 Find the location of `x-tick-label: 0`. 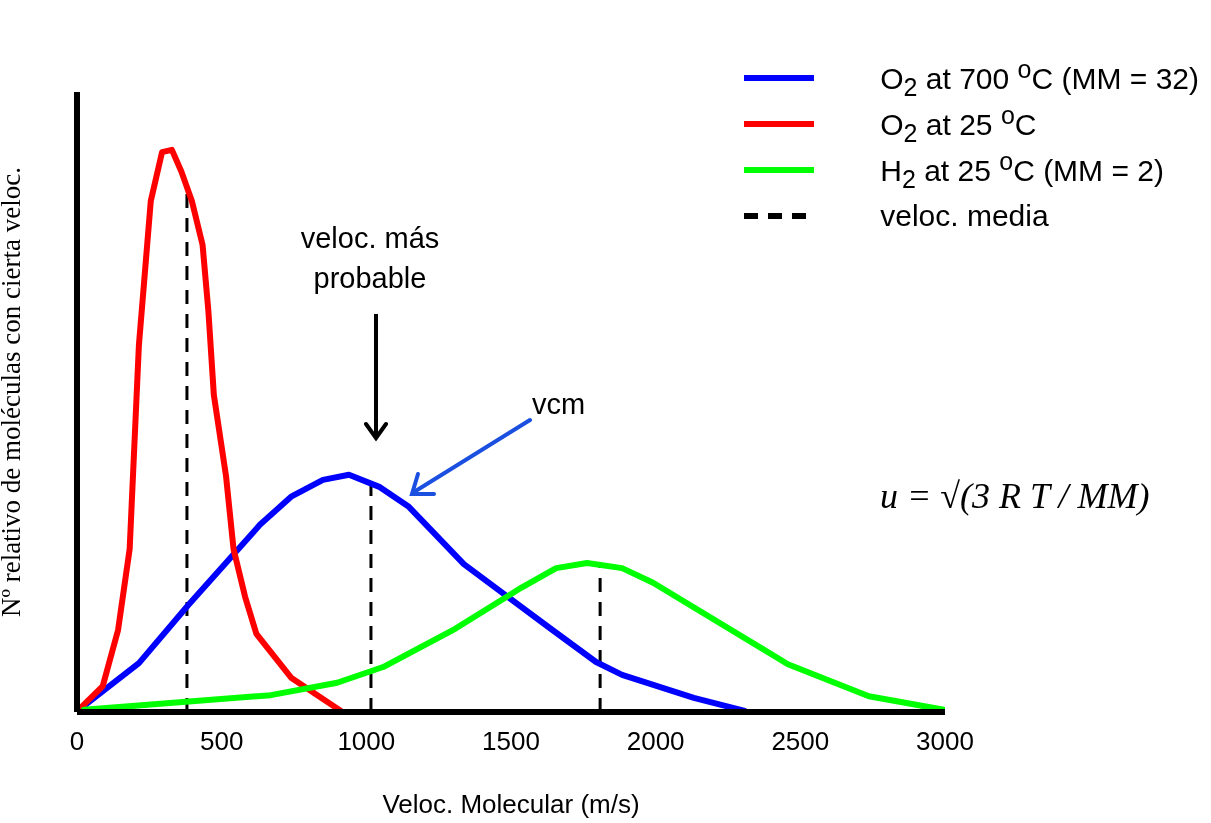

x-tick-label: 0 is located at coordinates (77, 741).